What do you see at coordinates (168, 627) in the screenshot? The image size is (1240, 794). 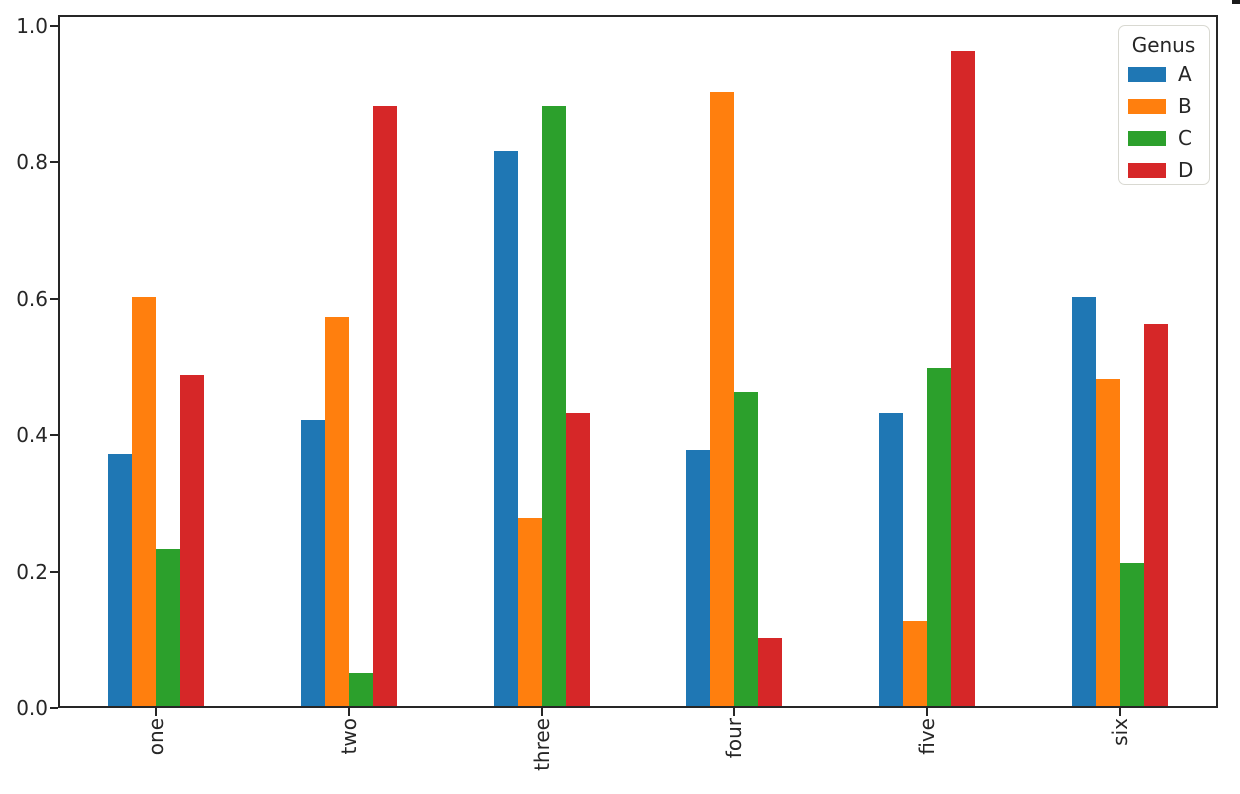 I see `bar-C-one` at bounding box center [168, 627].